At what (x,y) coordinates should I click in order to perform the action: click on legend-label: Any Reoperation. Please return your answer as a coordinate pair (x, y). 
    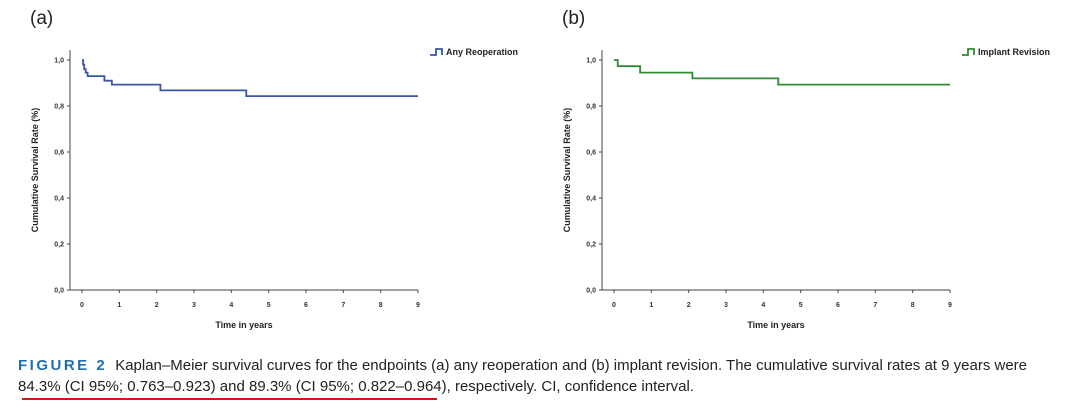
    Looking at the image, I should click on (482, 52).